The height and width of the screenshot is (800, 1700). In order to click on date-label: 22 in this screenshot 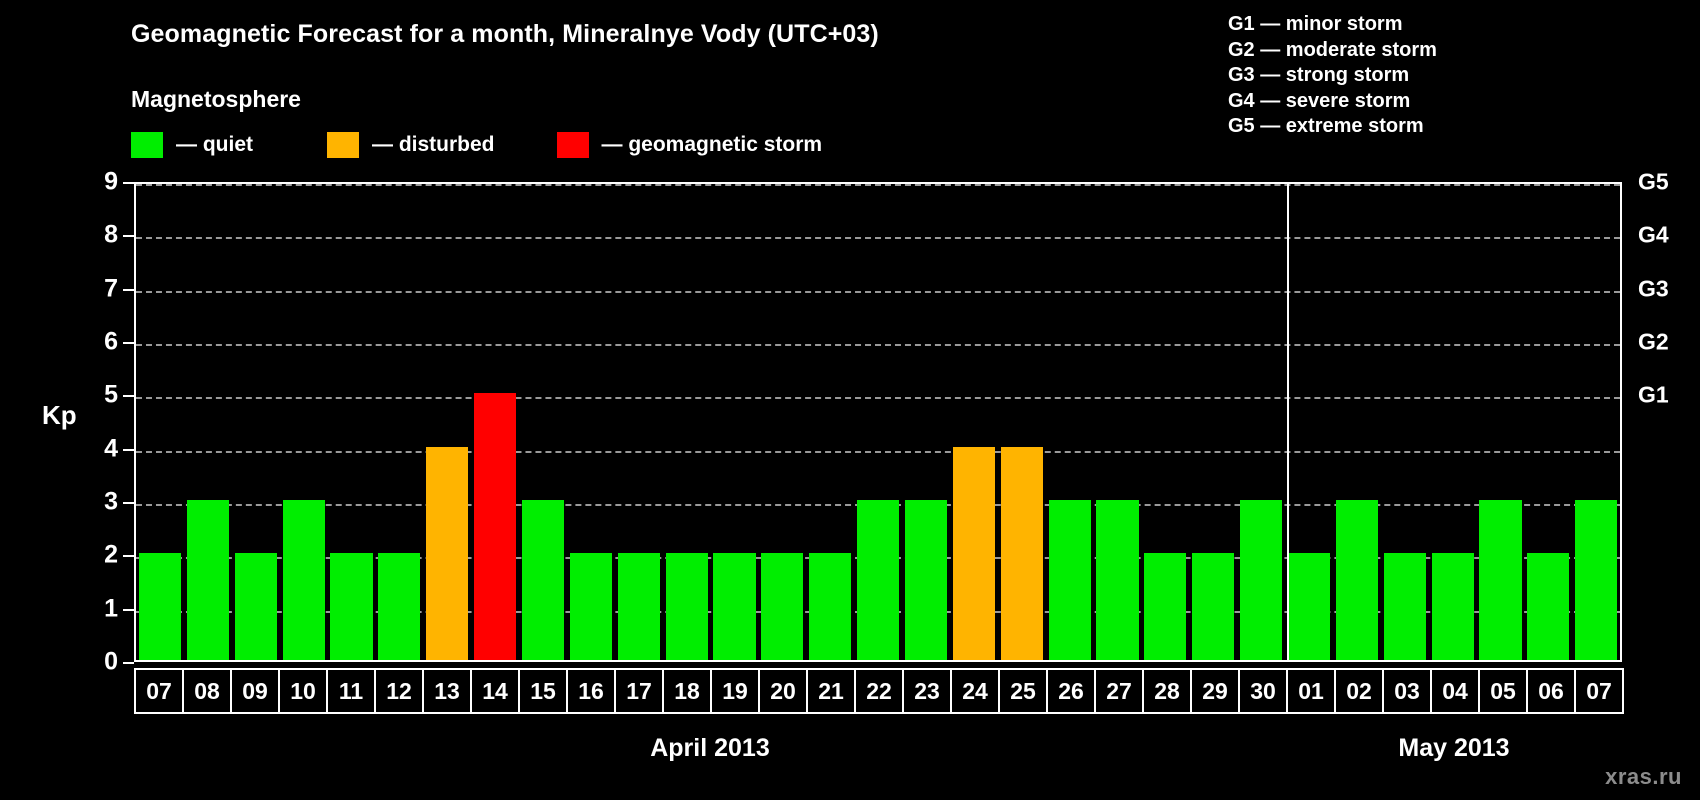, I will do `click(879, 691)`.